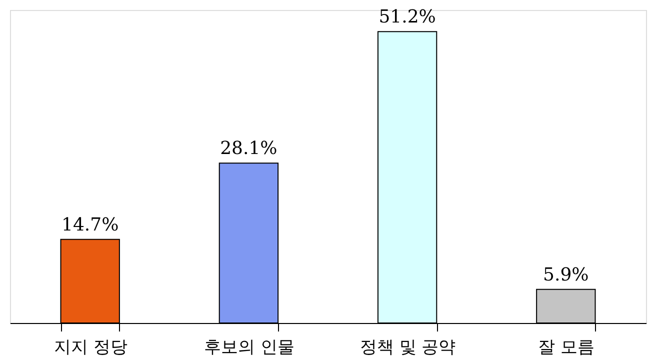 Image resolution: width=656 pixels, height=363 pixels. Describe the element at coordinates (91, 348) in the screenshot. I see `x-tick-label: 지지 정당` at that location.